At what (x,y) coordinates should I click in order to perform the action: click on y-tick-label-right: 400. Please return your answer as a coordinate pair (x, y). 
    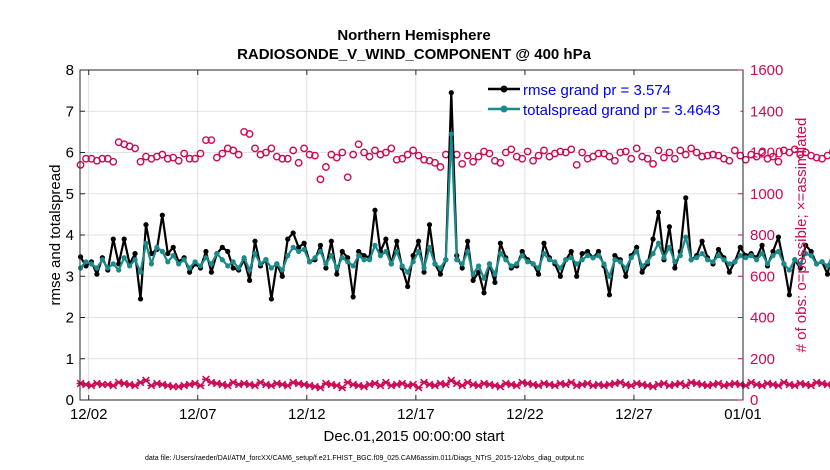
    Looking at the image, I should click on (762, 318).